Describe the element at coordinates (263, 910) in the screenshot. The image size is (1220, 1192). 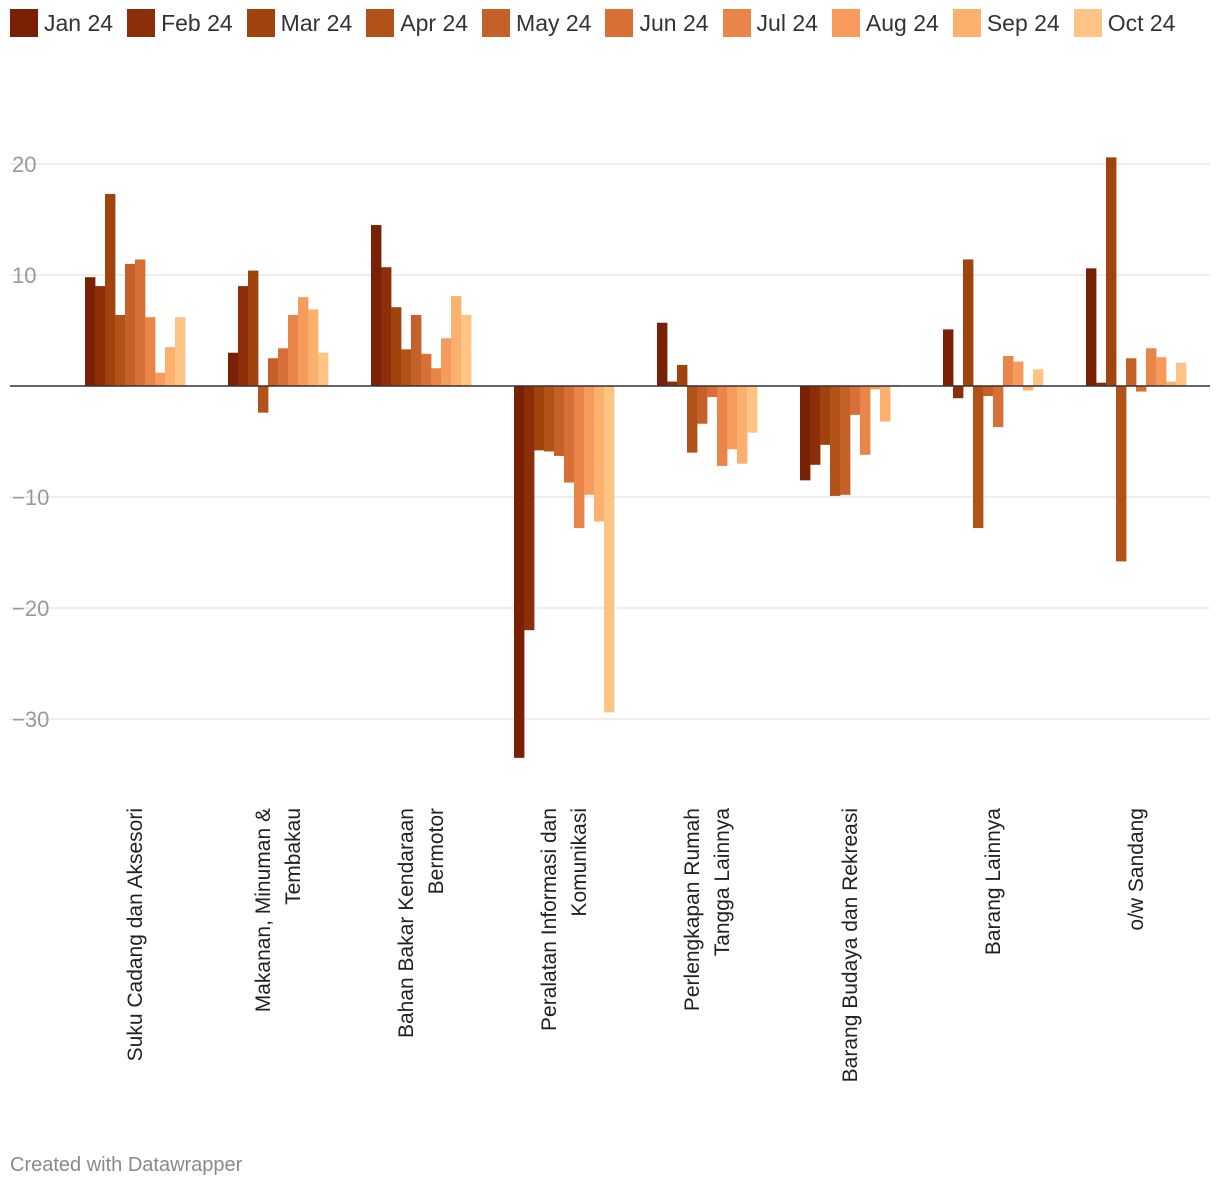
I see `x-category-label: Makanan, Minuman &` at that location.